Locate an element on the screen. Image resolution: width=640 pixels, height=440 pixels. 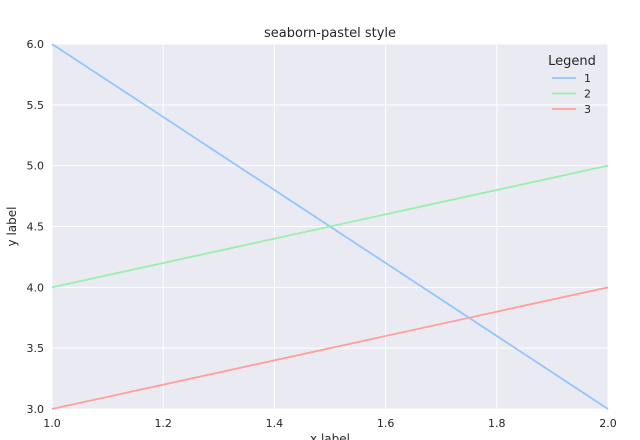
legend-title: Legend is located at coordinates (572, 61).